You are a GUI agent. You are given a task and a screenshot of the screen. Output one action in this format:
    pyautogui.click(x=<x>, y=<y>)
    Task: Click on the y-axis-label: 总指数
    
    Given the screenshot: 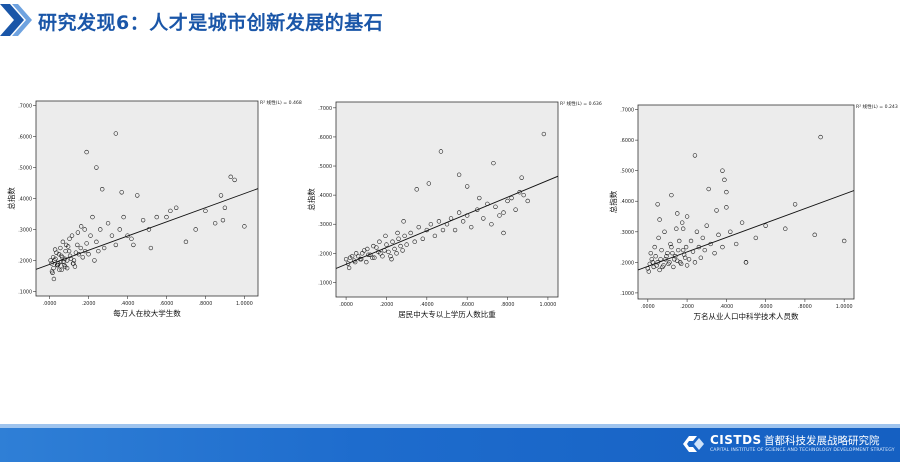 What is the action you would take?
    pyautogui.click(x=613, y=201)
    